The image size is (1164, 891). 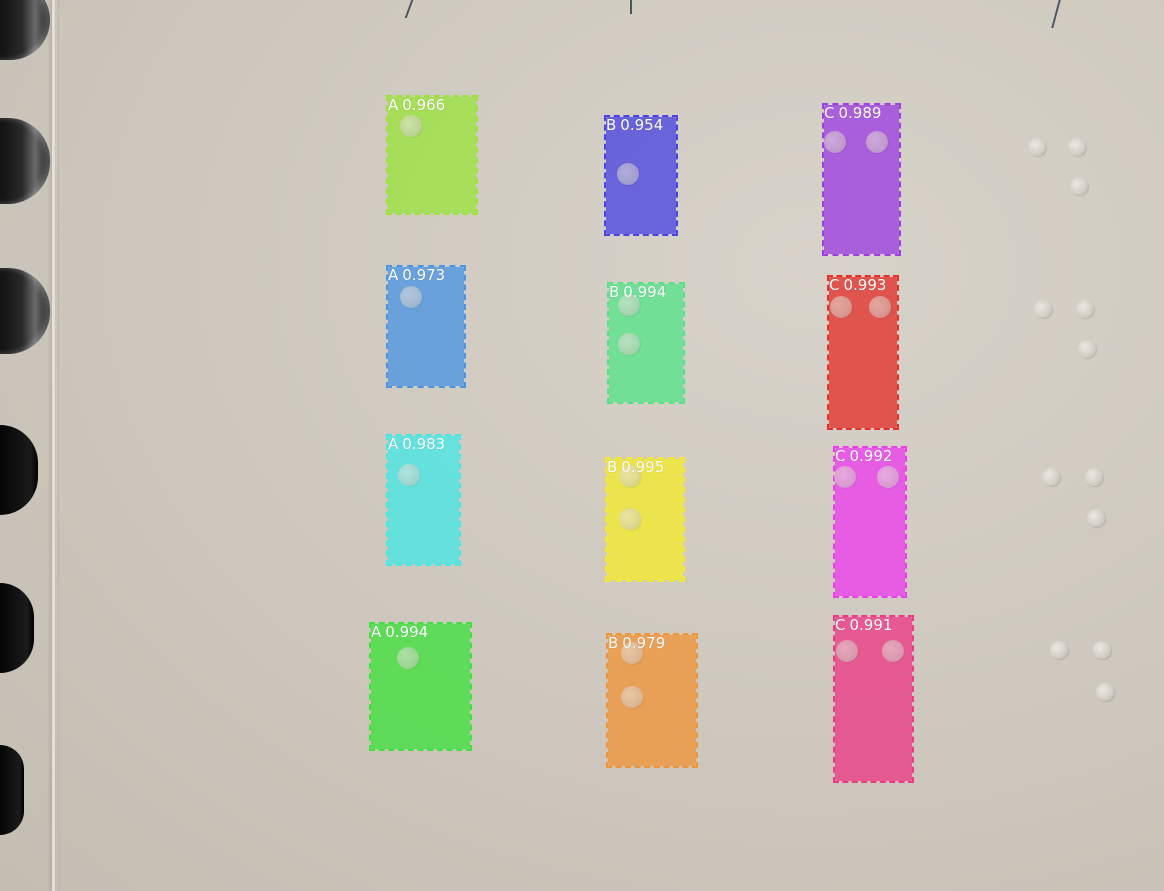 What do you see at coordinates (635, 125) in the screenshot?
I see `detection-label: B 0.954` at bounding box center [635, 125].